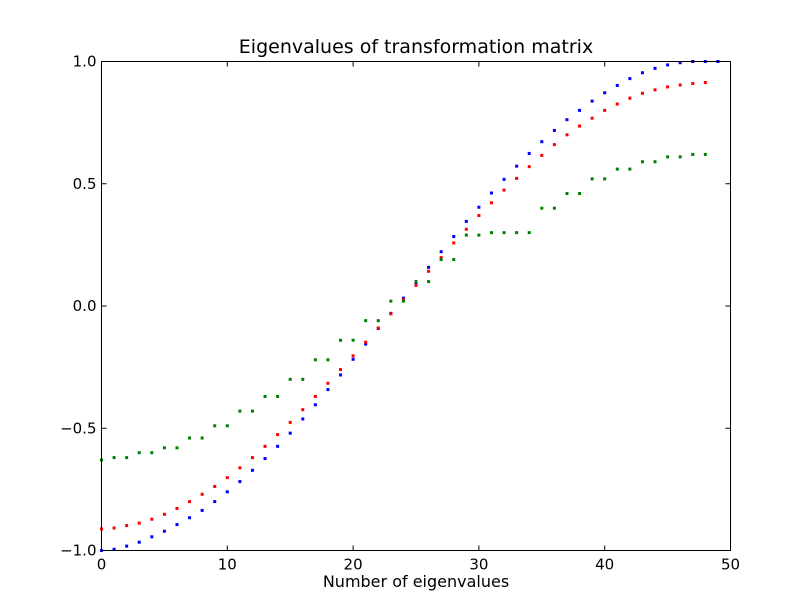 The image size is (812, 612). I want to click on y-tick-label: −0.5, so click(78, 428).